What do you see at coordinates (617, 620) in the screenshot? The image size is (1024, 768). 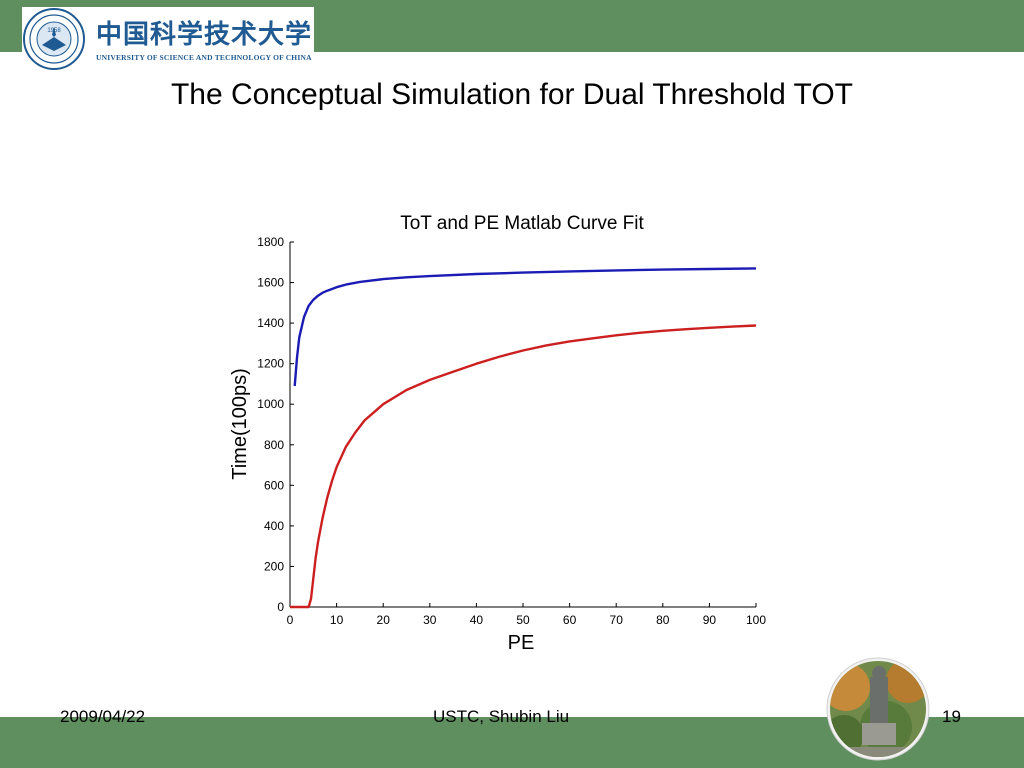 I see `x-tick-label: 70` at bounding box center [617, 620].